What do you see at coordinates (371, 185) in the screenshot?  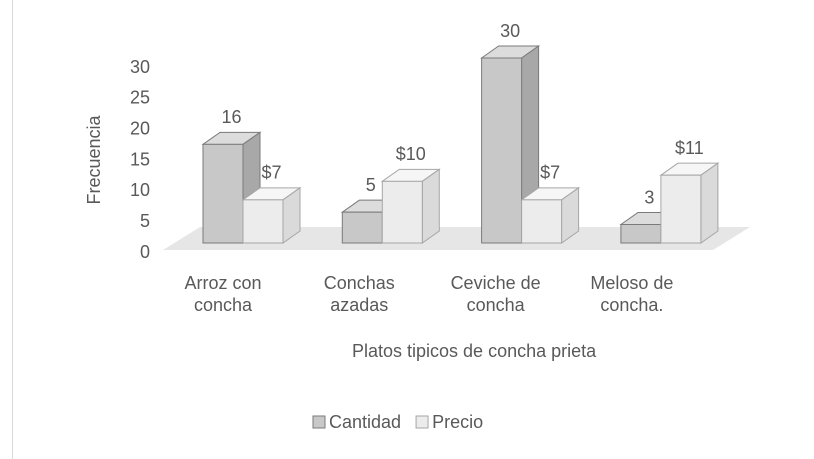 I see `data-label: 5` at bounding box center [371, 185].